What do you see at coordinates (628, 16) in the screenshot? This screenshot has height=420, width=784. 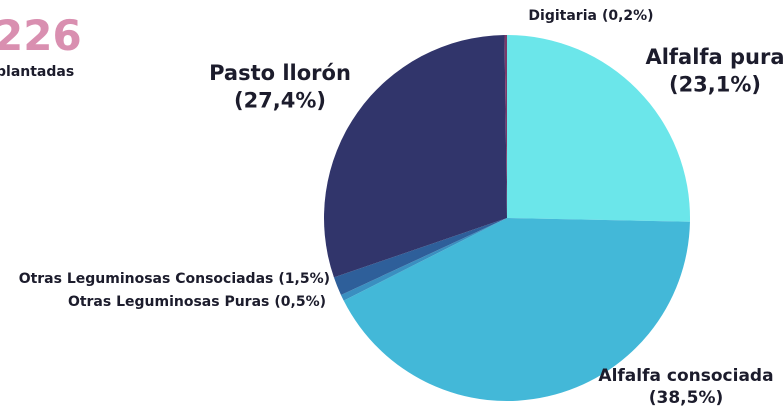 I see `slice-value: (0,2%)` at bounding box center [628, 16].